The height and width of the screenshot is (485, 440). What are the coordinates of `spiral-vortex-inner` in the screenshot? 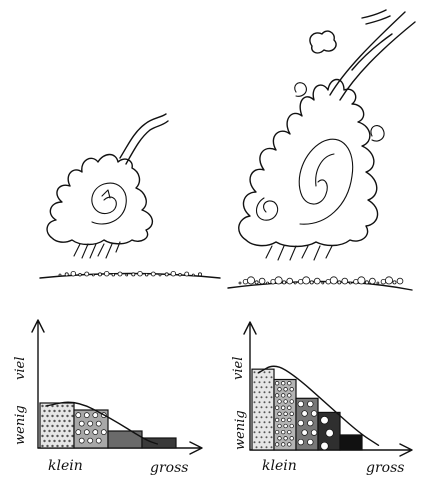 It's located at (325, 170).